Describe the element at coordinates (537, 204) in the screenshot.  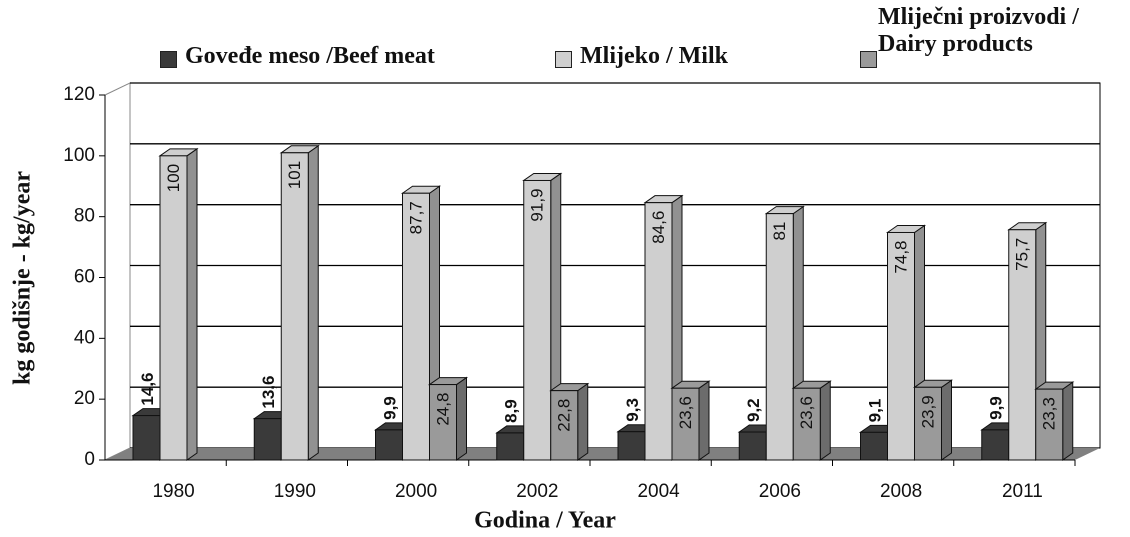
I see `value-label: 91,9` at that location.